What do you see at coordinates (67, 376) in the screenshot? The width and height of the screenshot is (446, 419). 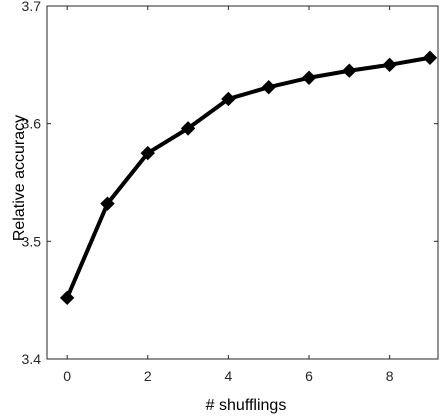 I see `x-tick-label: 0` at bounding box center [67, 376].